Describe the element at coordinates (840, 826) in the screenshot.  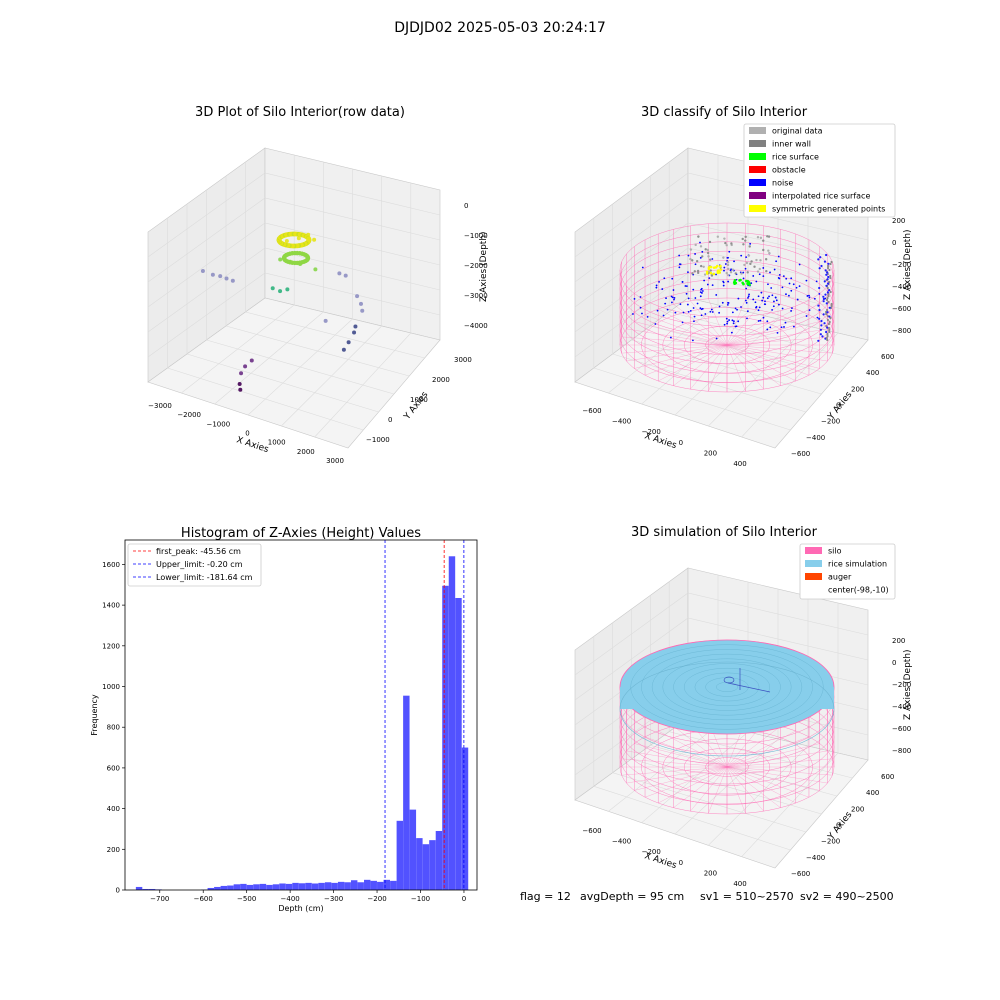
I see `y-axis-label: Y Axies` at that location.